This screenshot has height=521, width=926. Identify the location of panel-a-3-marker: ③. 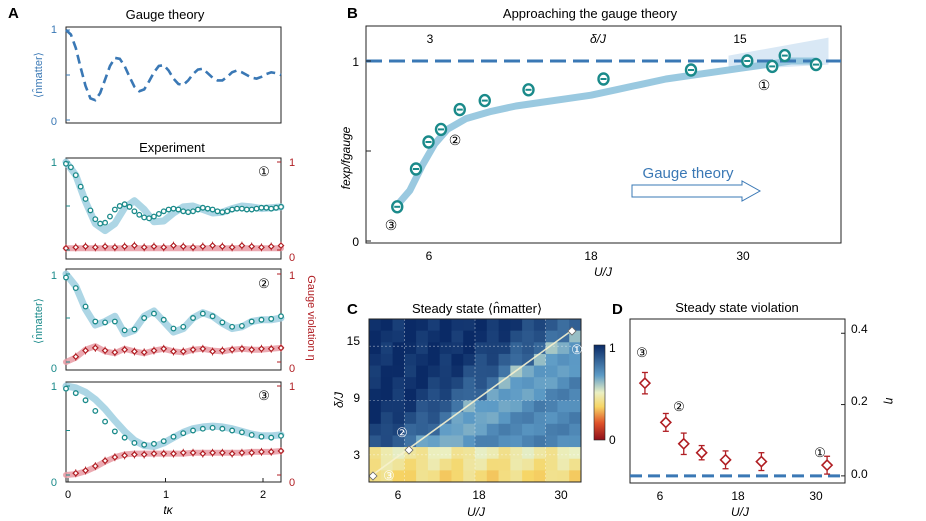
(264, 395).